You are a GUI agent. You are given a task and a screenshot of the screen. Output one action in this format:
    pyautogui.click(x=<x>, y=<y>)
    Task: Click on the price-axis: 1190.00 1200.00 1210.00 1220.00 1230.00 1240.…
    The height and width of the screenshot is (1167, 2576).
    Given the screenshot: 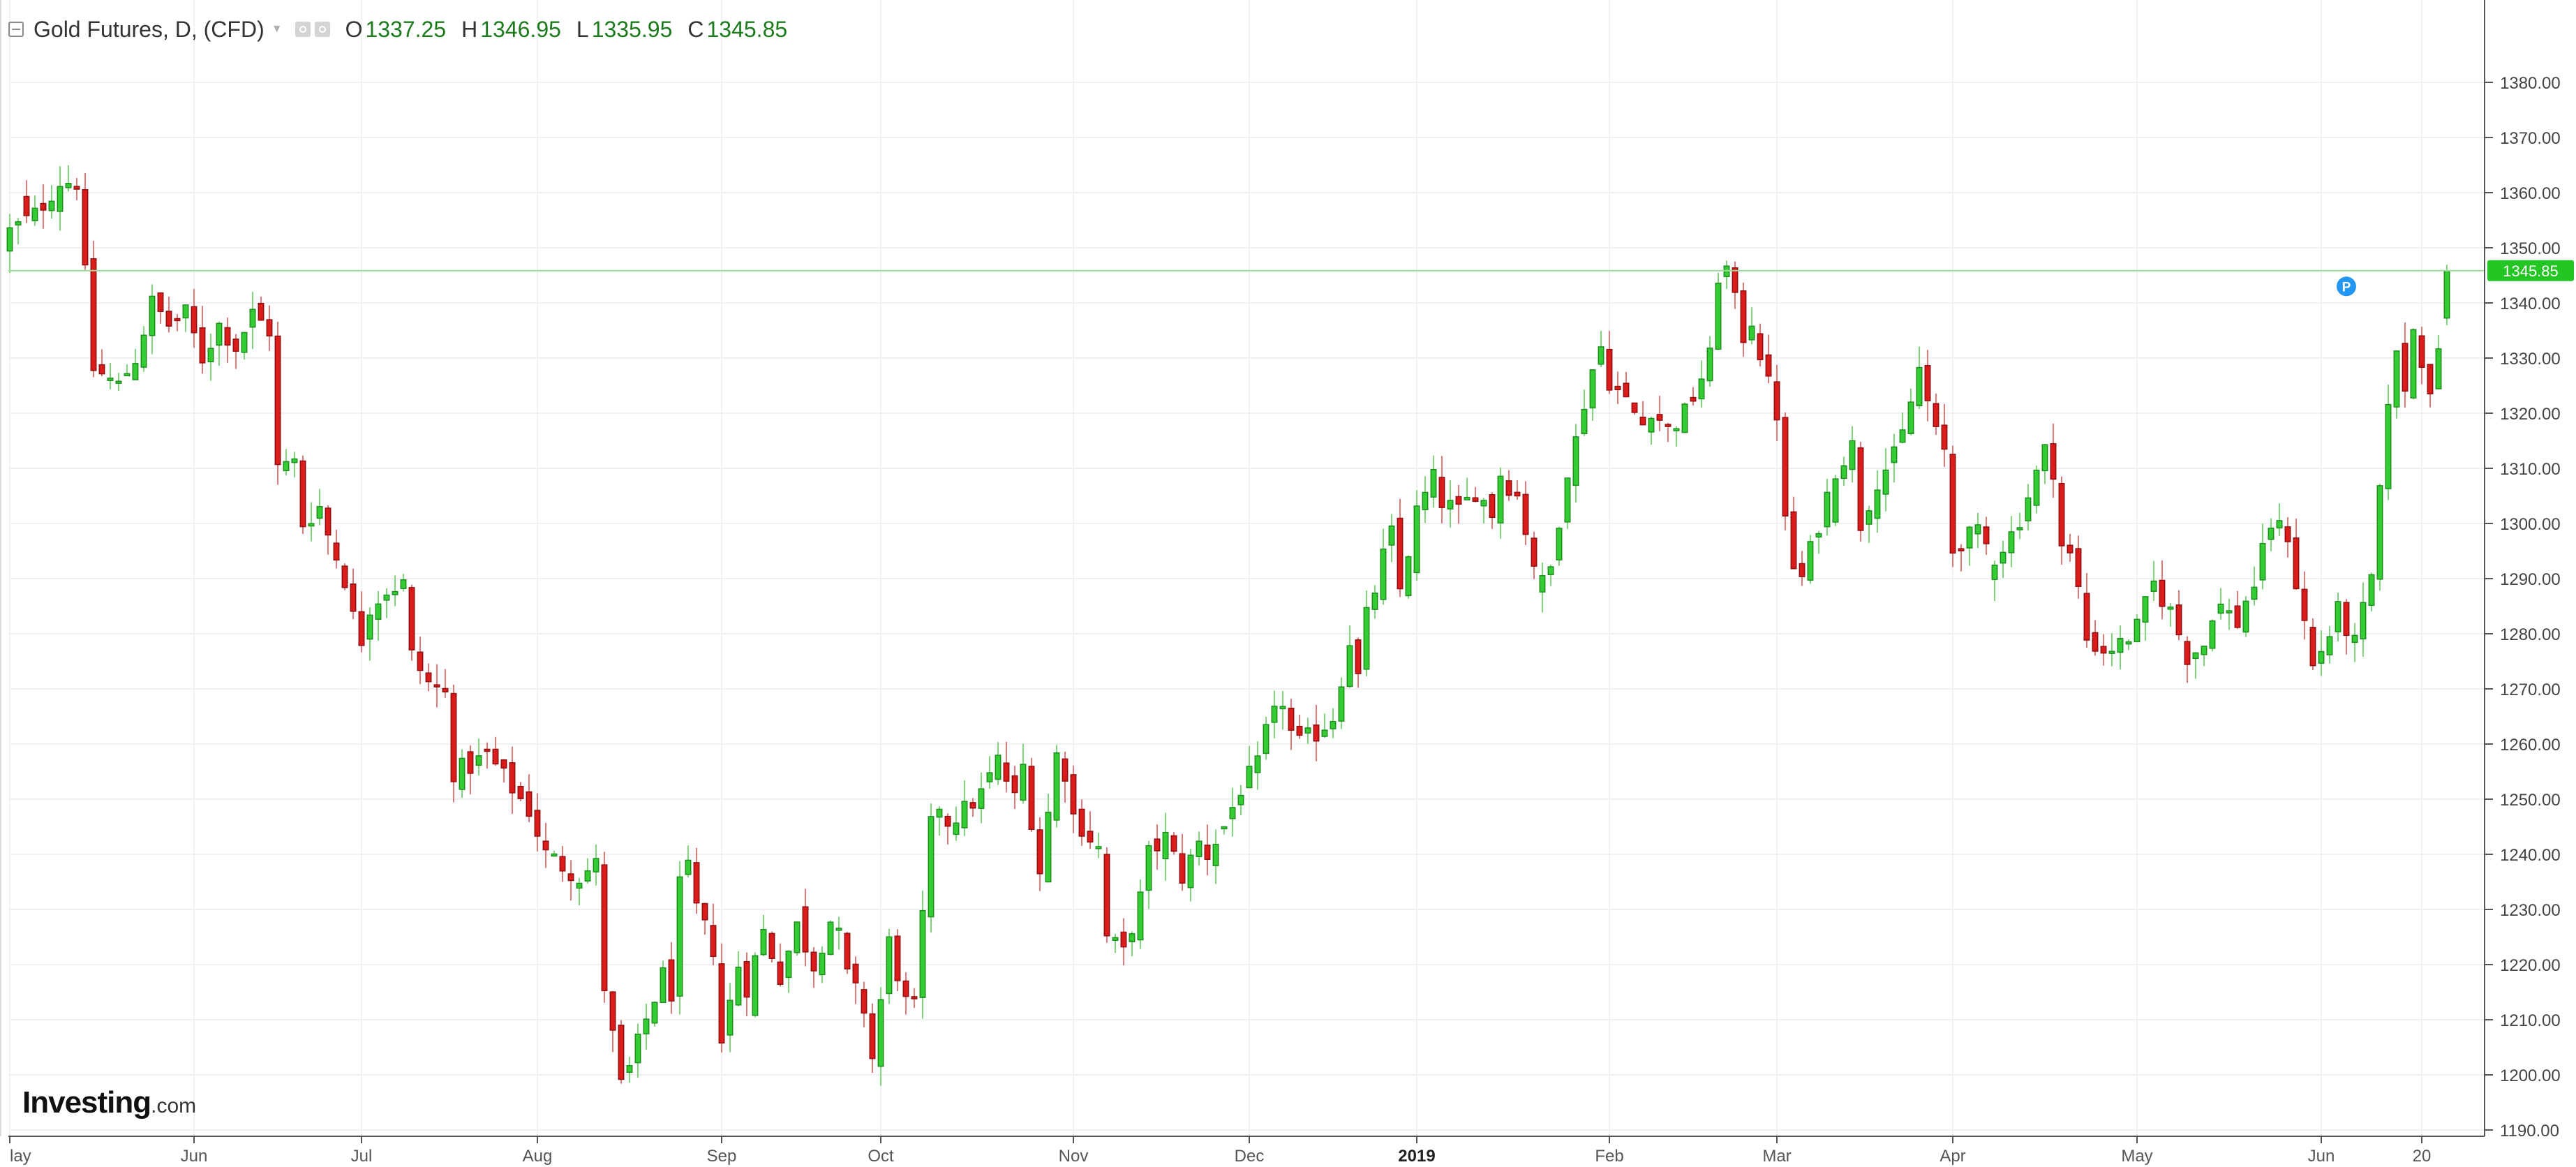 What is the action you would take?
    pyautogui.click(x=2523, y=607)
    